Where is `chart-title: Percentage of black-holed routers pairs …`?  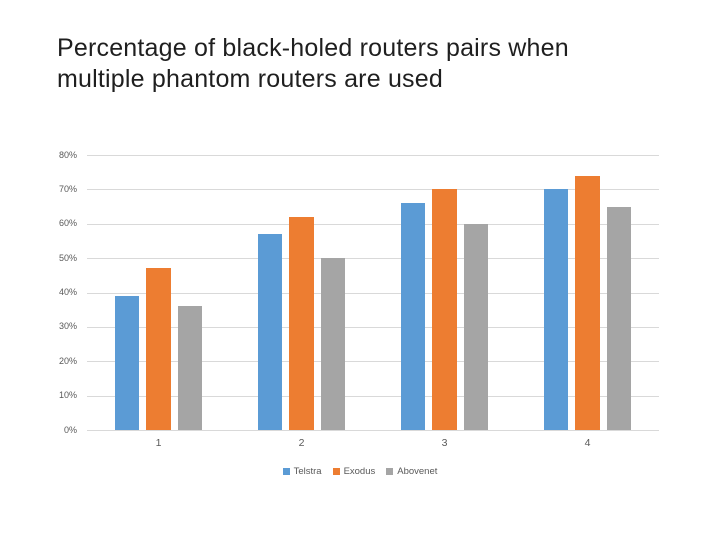
chart-title: Percentage of black-holed routers pairs … is located at coordinates (313, 63).